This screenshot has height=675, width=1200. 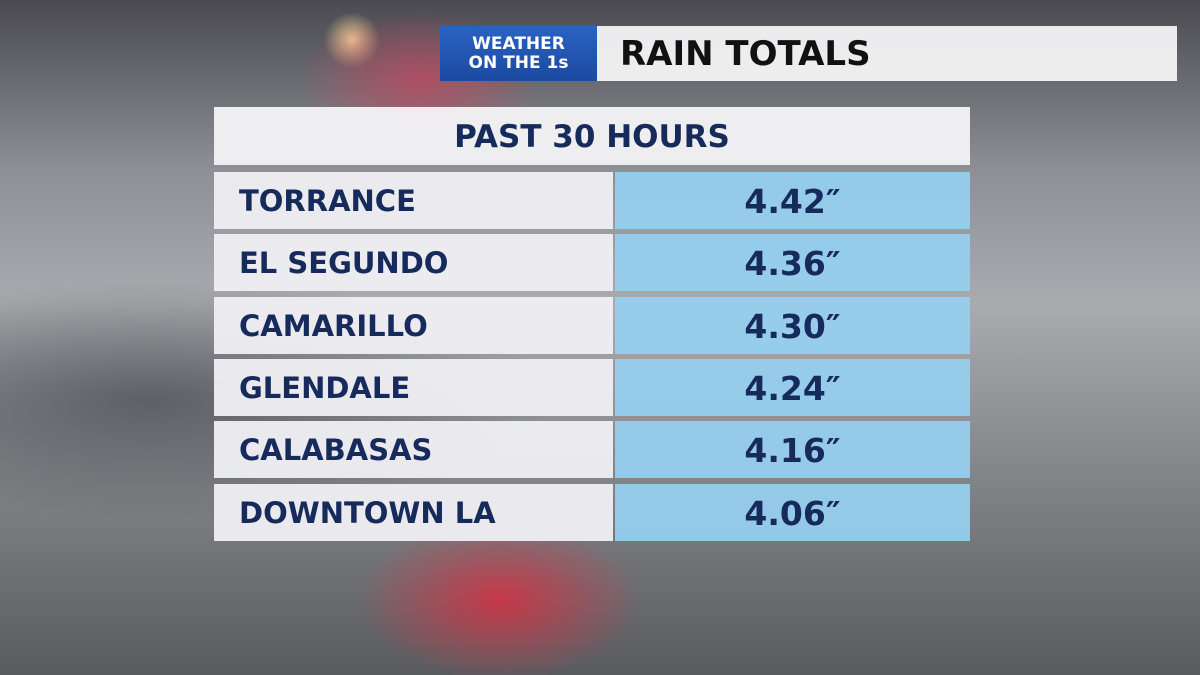 I want to click on place-name: EL SEGUNDO, so click(x=413, y=262).